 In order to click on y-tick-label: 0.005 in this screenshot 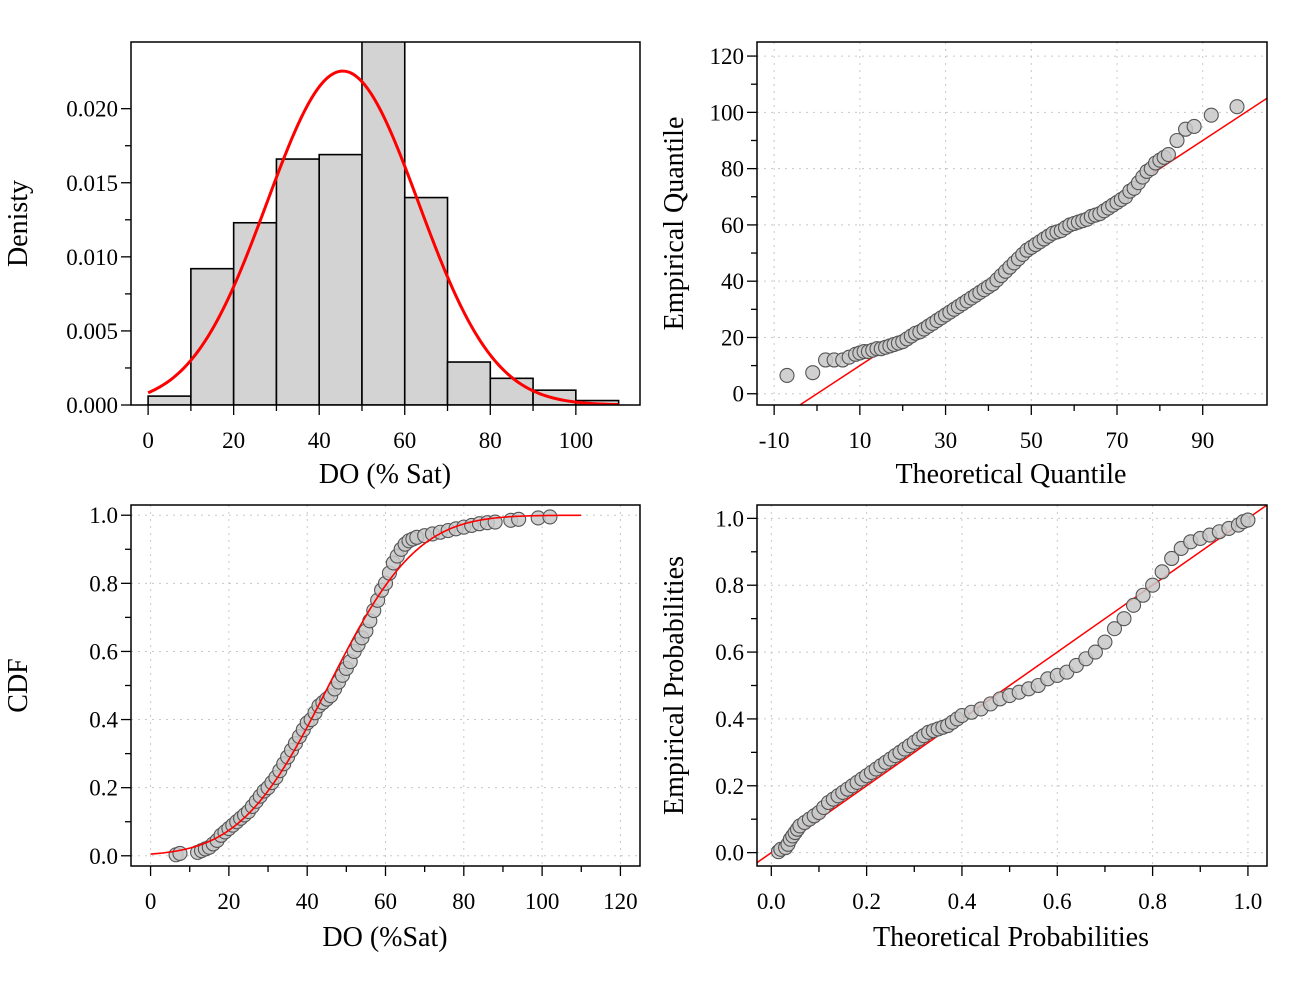, I will do `click(92, 331)`.